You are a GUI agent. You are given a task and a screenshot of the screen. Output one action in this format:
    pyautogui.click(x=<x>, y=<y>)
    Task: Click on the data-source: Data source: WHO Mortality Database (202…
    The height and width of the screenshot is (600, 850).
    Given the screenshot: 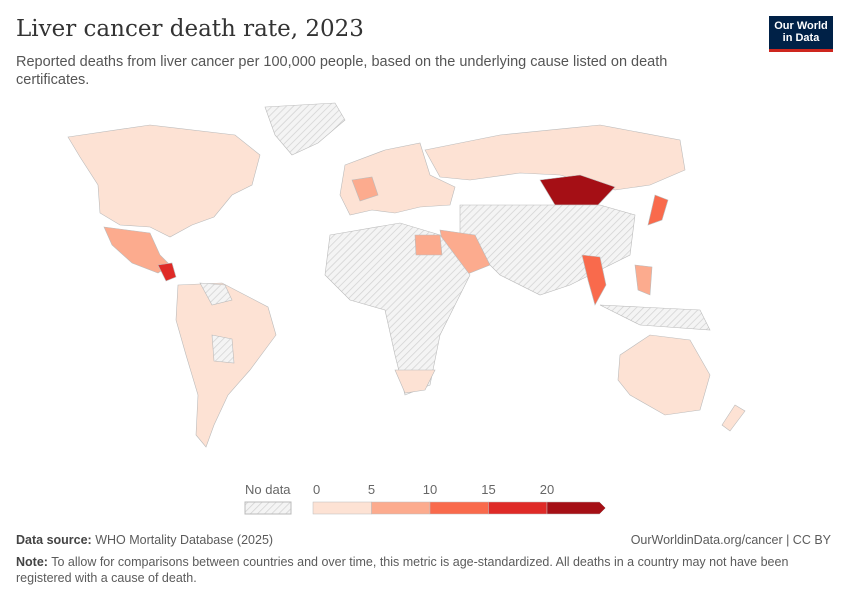 What is the action you would take?
    pyautogui.click(x=145, y=540)
    